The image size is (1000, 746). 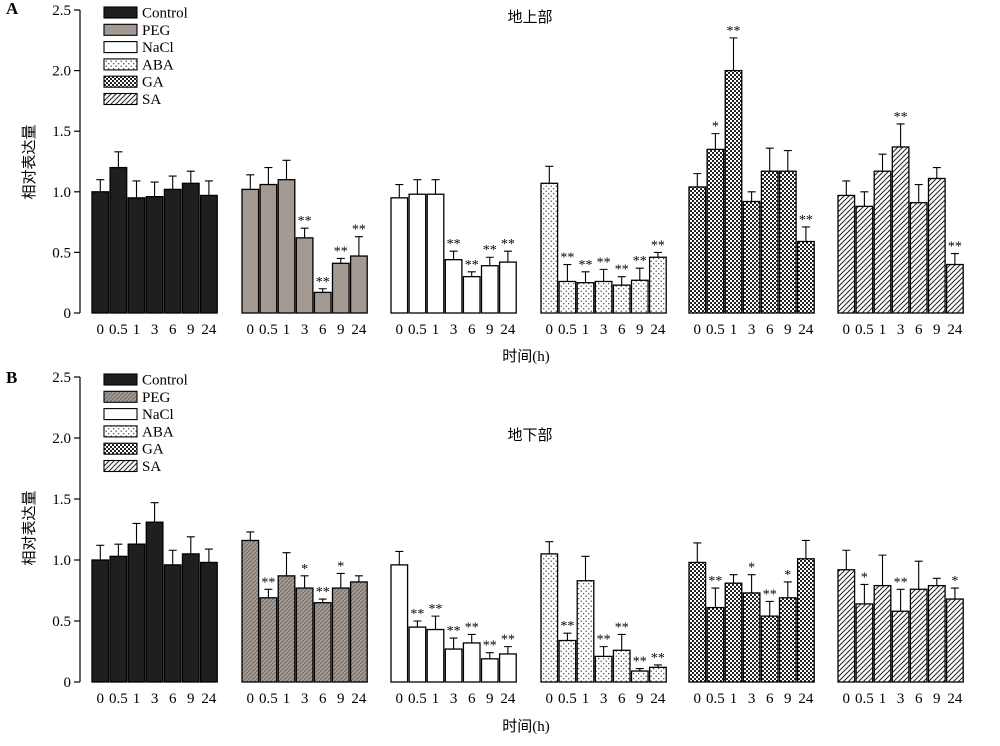 I want to click on significance-mark: *, so click(x=715, y=127).